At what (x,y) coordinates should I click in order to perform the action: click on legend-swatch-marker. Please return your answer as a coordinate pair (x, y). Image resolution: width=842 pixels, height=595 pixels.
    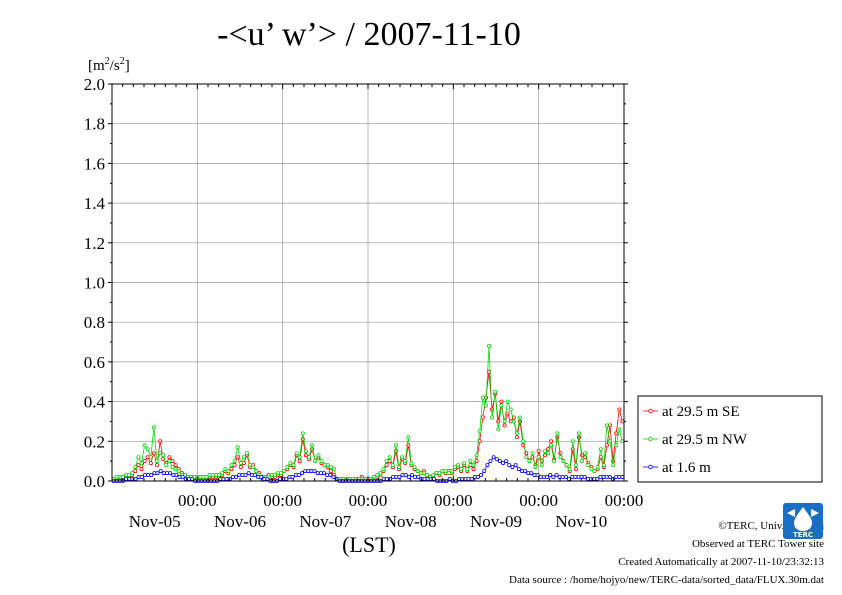
    Looking at the image, I should click on (650, 467).